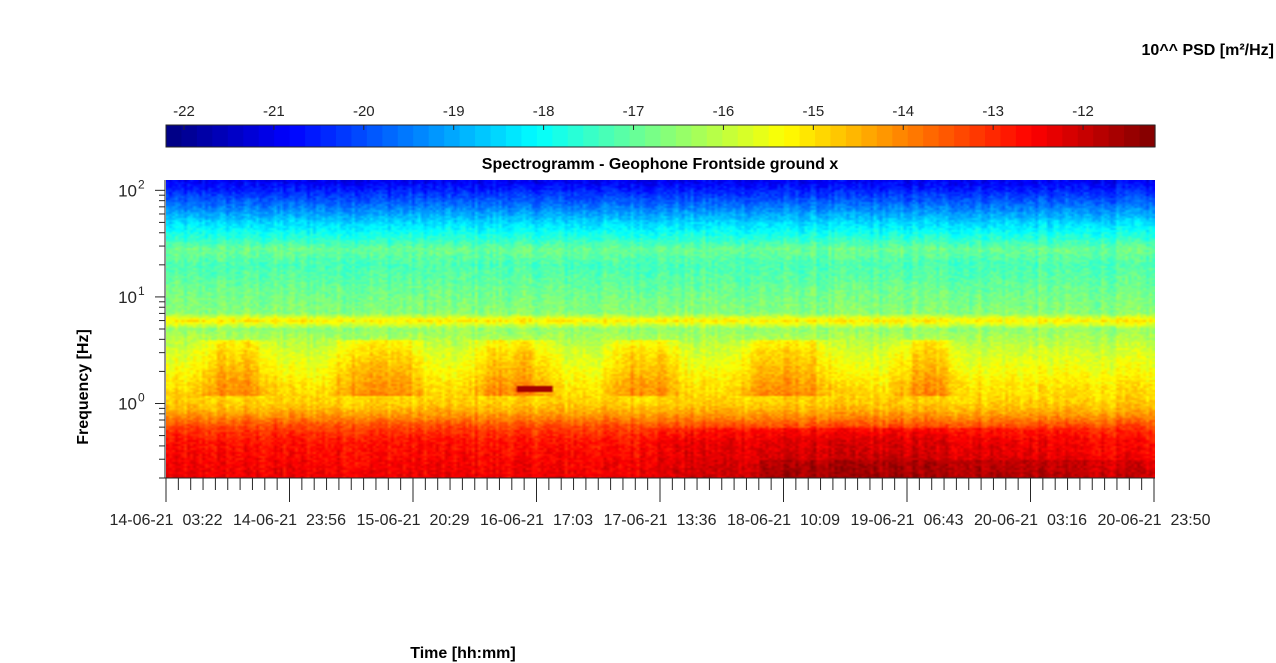 The height and width of the screenshot is (663, 1276). What do you see at coordinates (141, 398) in the screenshot?
I see `y-tick-exponent: 0` at bounding box center [141, 398].